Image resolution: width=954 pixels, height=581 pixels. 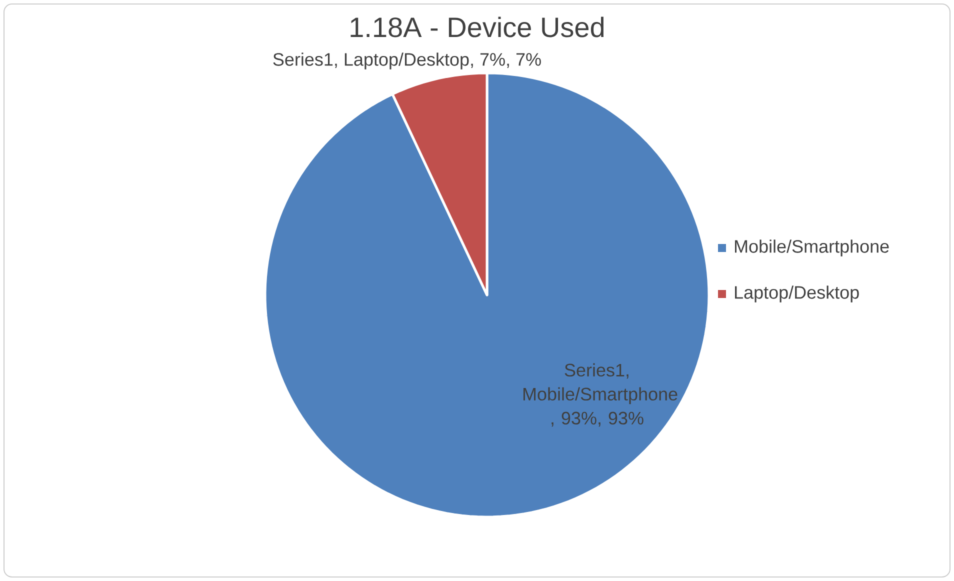 What do you see at coordinates (812, 248) in the screenshot?
I see `legend-label: Mobile/Smartphone` at bounding box center [812, 248].